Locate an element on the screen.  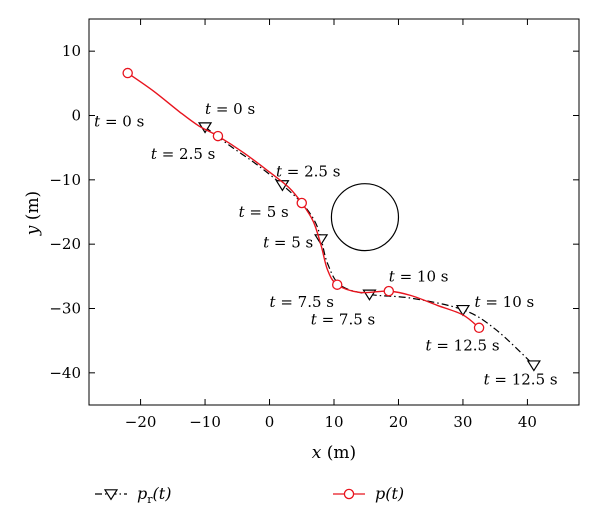
y-tick-label: −10 is located at coordinates (65, 180).